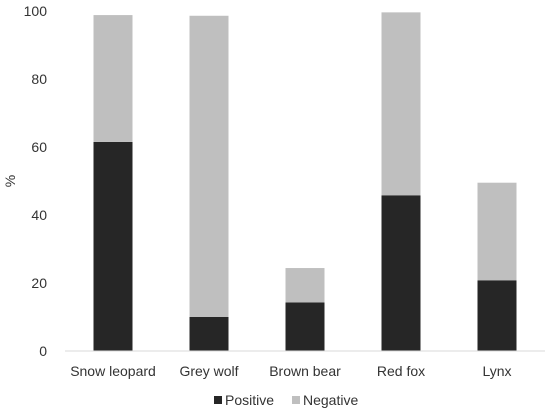  What do you see at coordinates (401, 371) in the screenshot?
I see `x-tick-label: Red fox` at bounding box center [401, 371].